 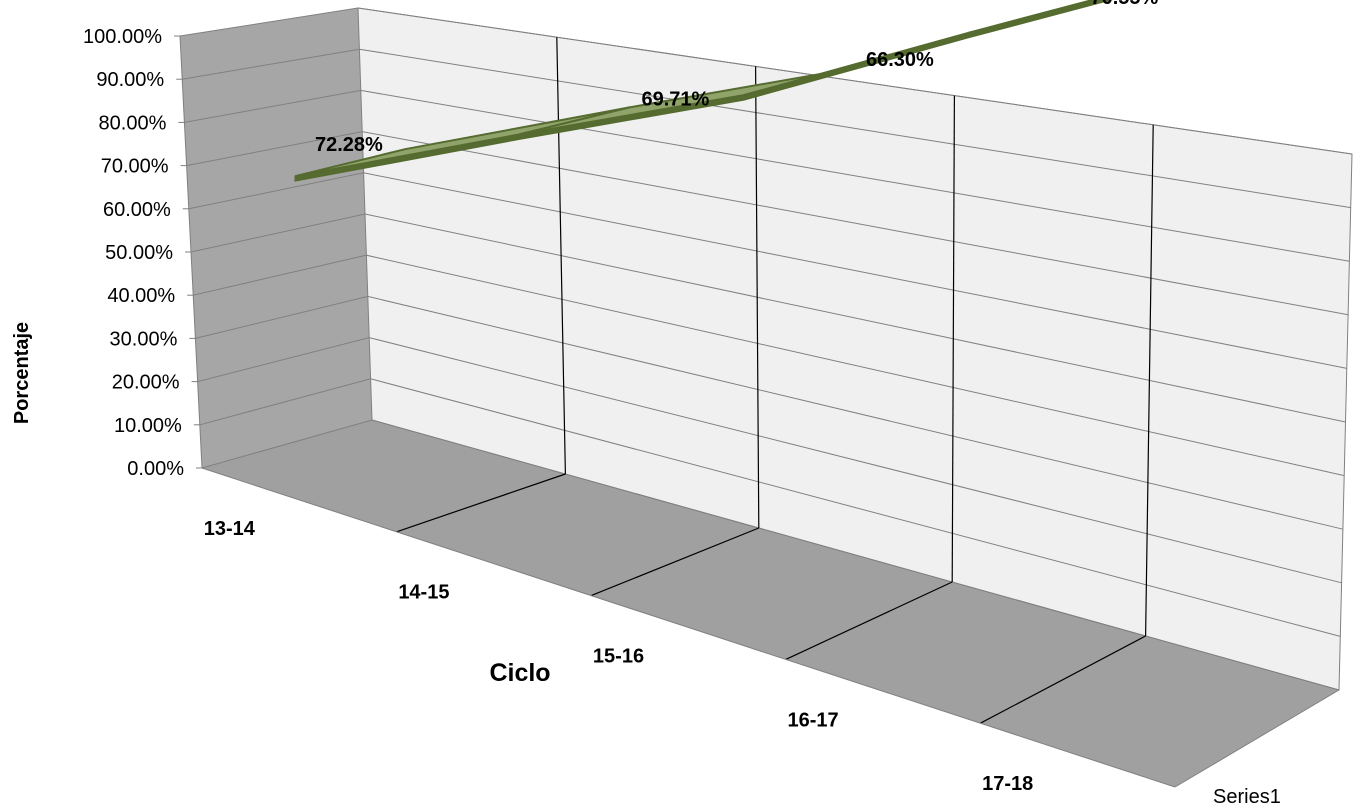 What do you see at coordinates (122, 37) in the screenshot?
I see `y-tick-label: 100.00%` at bounding box center [122, 37].